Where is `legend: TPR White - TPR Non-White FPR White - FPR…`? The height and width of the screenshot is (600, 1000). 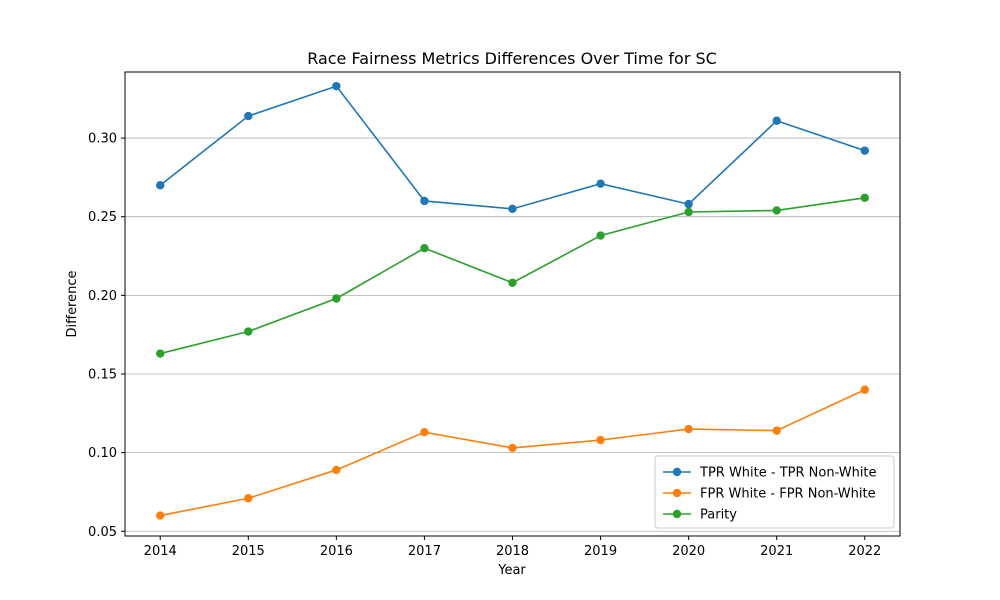
legend: TPR White - TPR Non-White FPR White - FPR… is located at coordinates (774, 492).